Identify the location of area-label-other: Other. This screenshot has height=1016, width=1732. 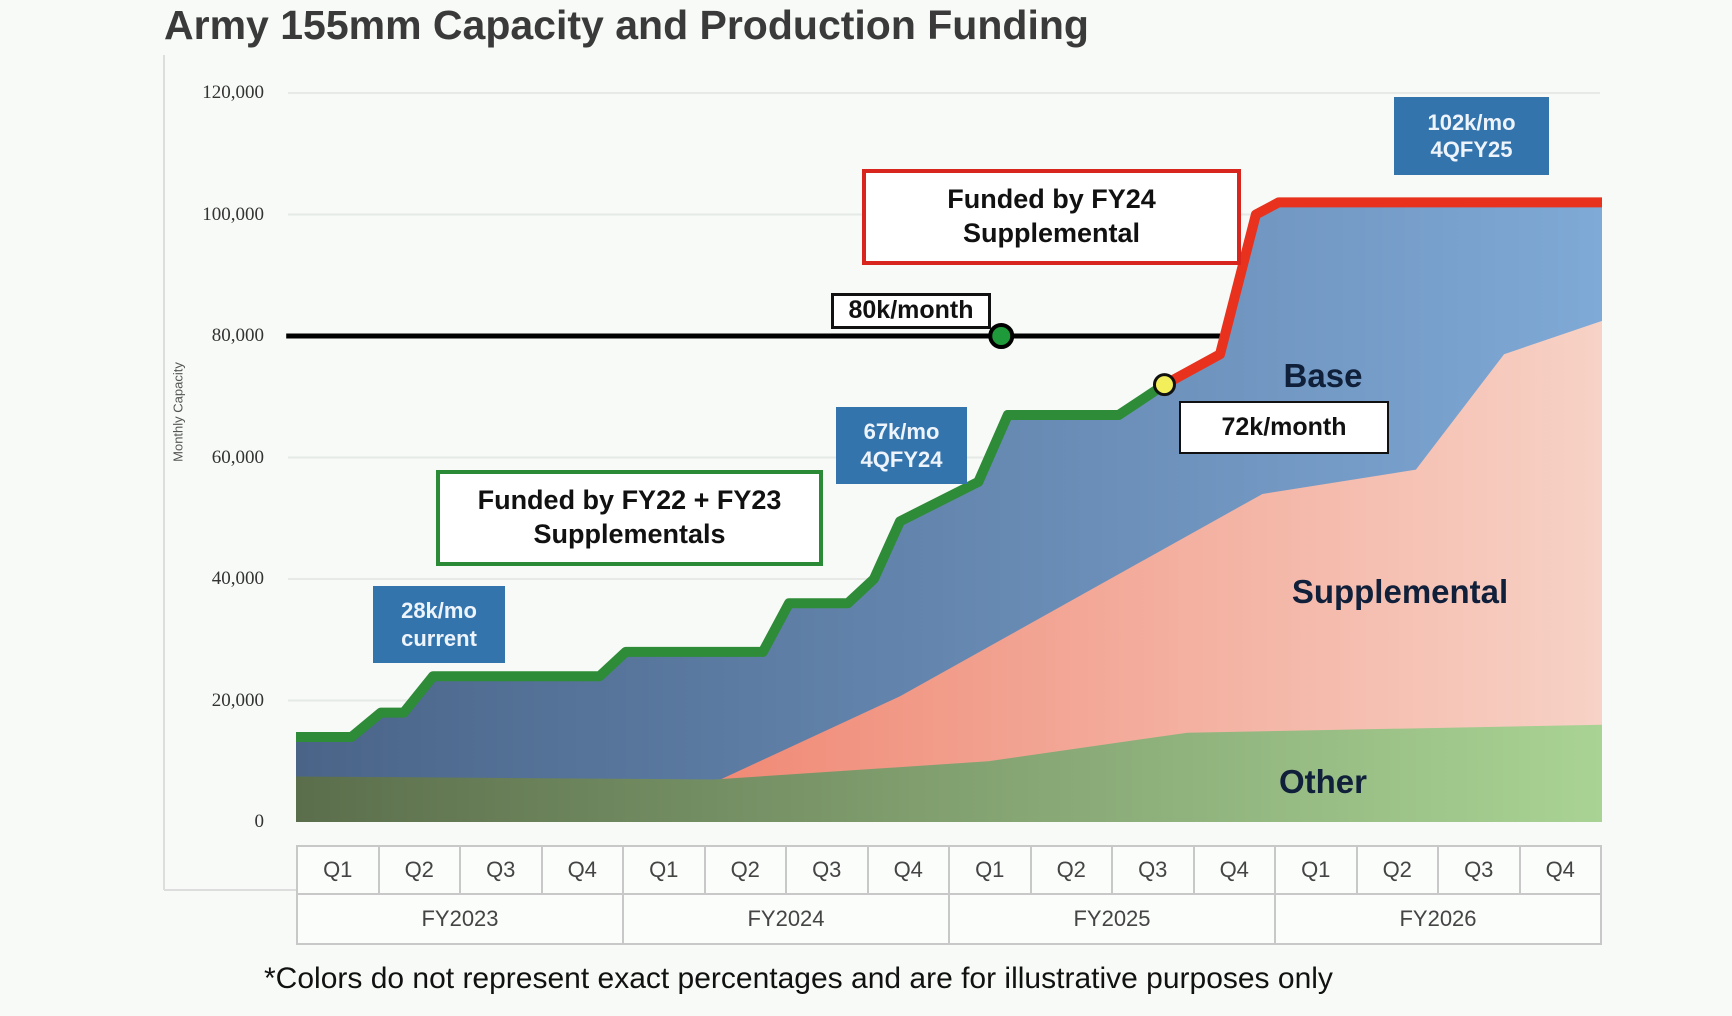
(1323, 781).